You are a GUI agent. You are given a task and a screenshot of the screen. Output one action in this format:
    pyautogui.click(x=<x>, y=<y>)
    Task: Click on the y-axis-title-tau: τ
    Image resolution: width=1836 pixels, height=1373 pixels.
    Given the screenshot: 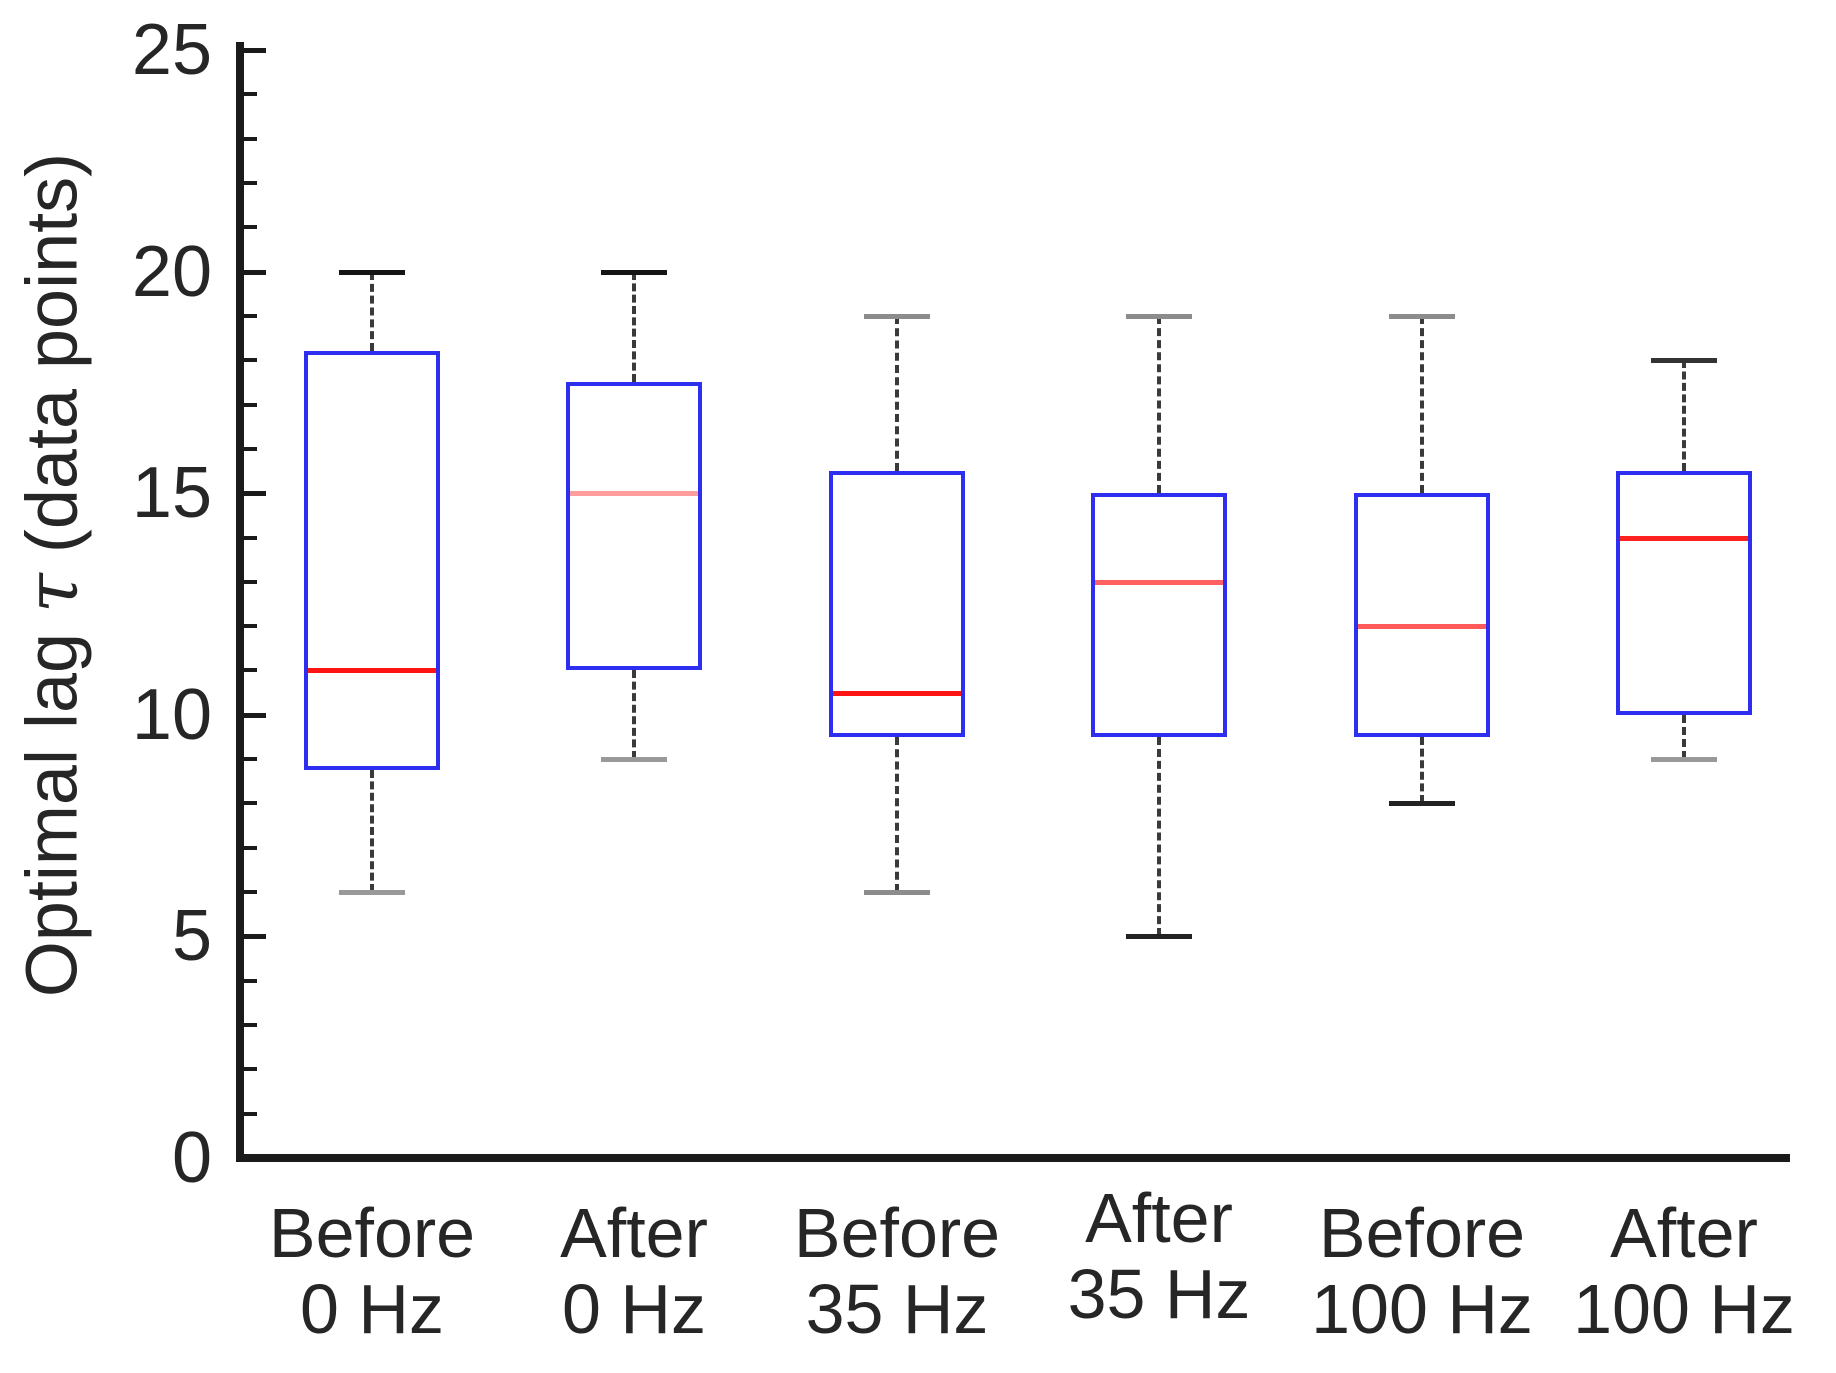 What is the action you would take?
    pyautogui.click(x=51, y=593)
    